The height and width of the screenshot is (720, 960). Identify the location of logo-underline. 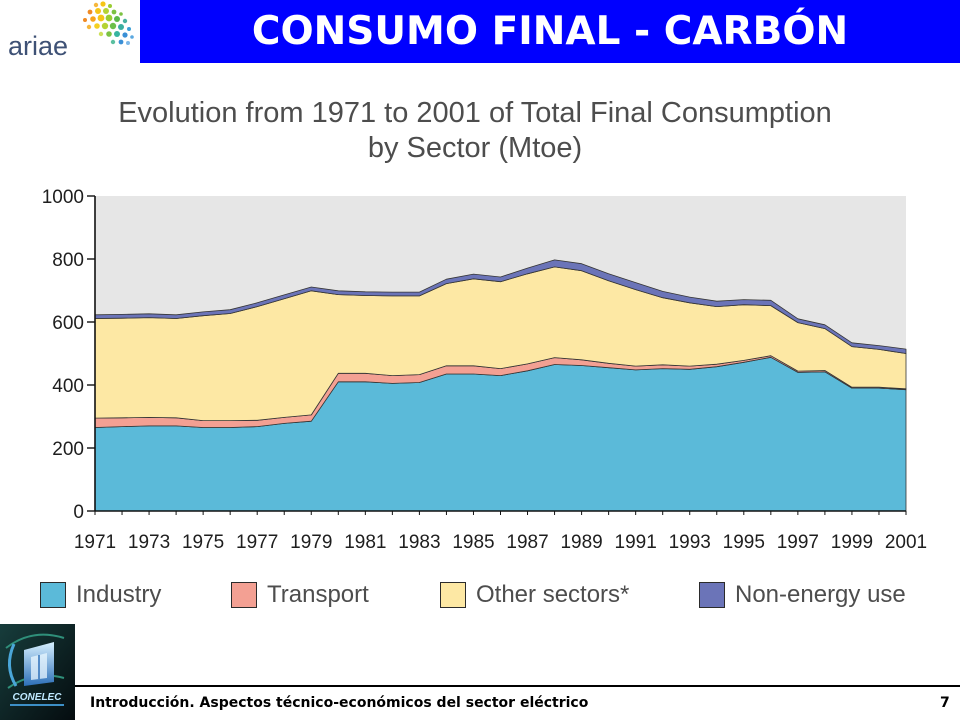
(37, 705).